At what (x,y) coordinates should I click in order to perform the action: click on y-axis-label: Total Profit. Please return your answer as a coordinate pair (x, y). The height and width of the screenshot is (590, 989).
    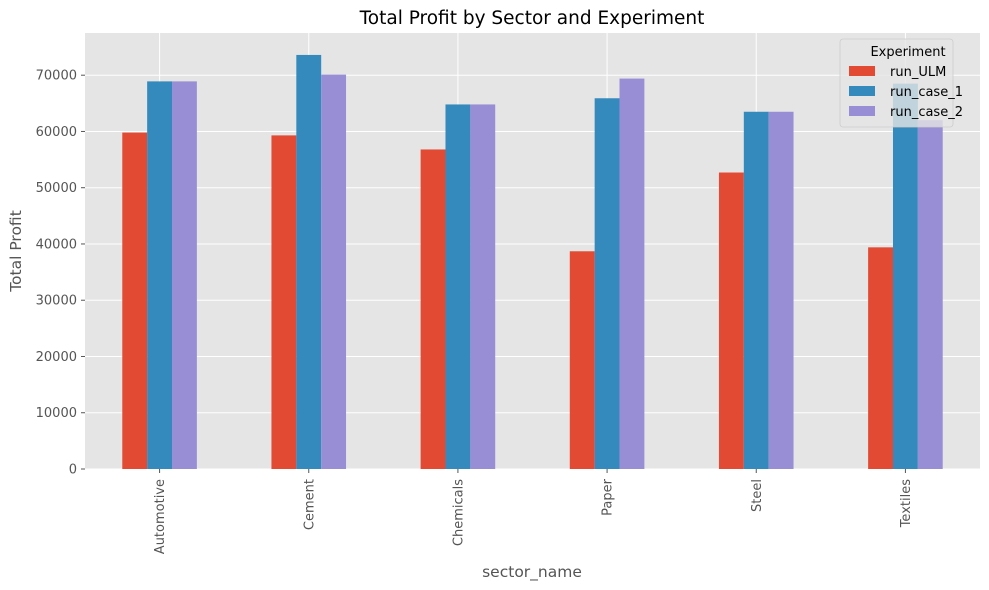
    Looking at the image, I should click on (16, 251).